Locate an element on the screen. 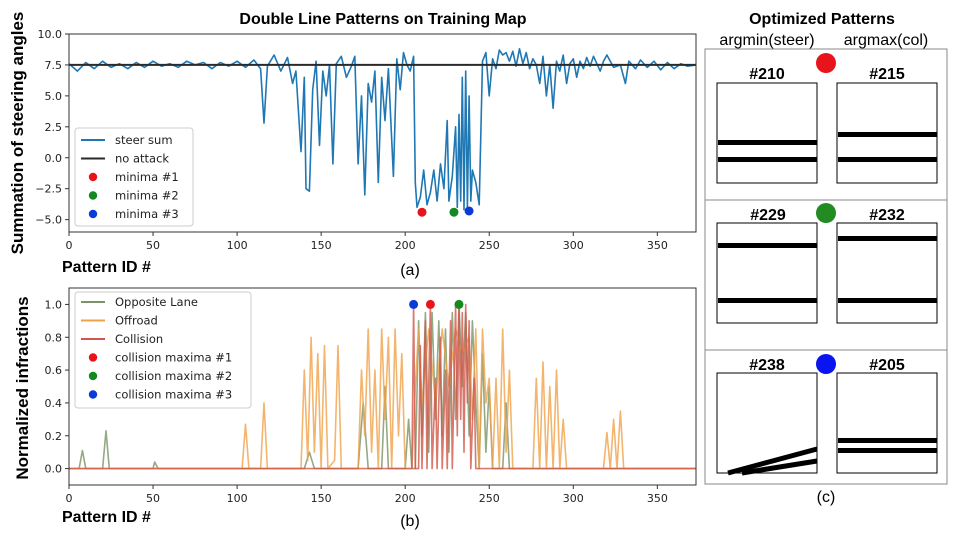  pattern-row-1-right-id: #215 is located at coordinates (887, 74).